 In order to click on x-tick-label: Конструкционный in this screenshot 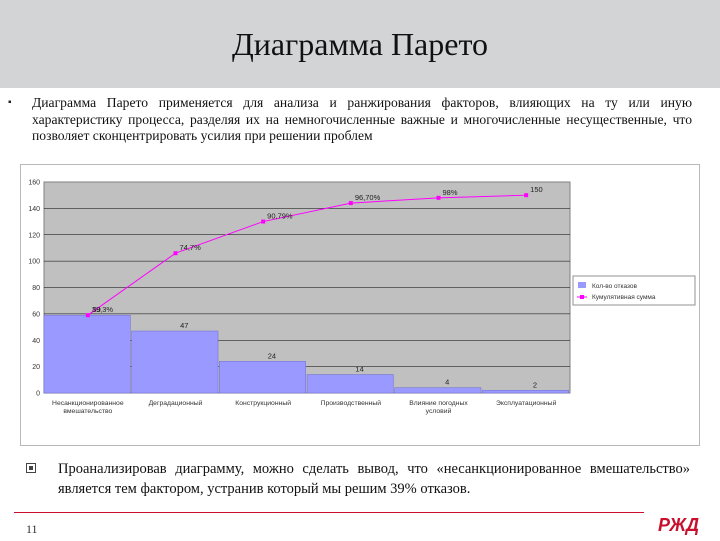, I will do `click(263, 403)`.